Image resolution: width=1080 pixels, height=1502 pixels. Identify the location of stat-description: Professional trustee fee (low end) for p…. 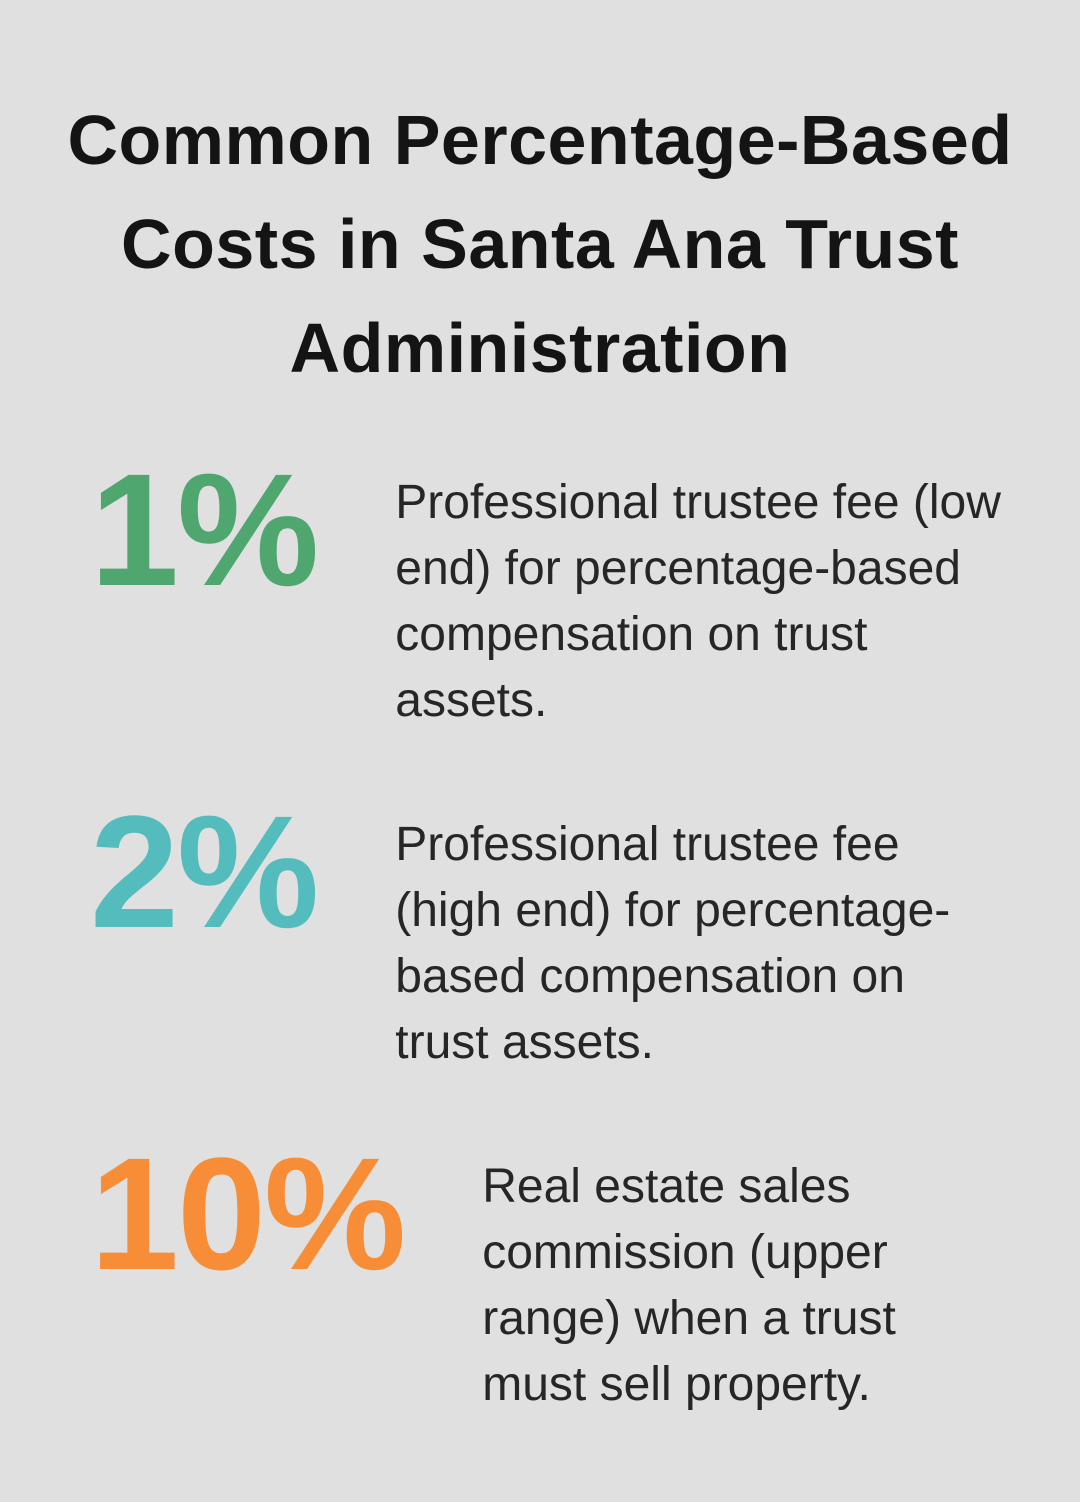
(698, 601).